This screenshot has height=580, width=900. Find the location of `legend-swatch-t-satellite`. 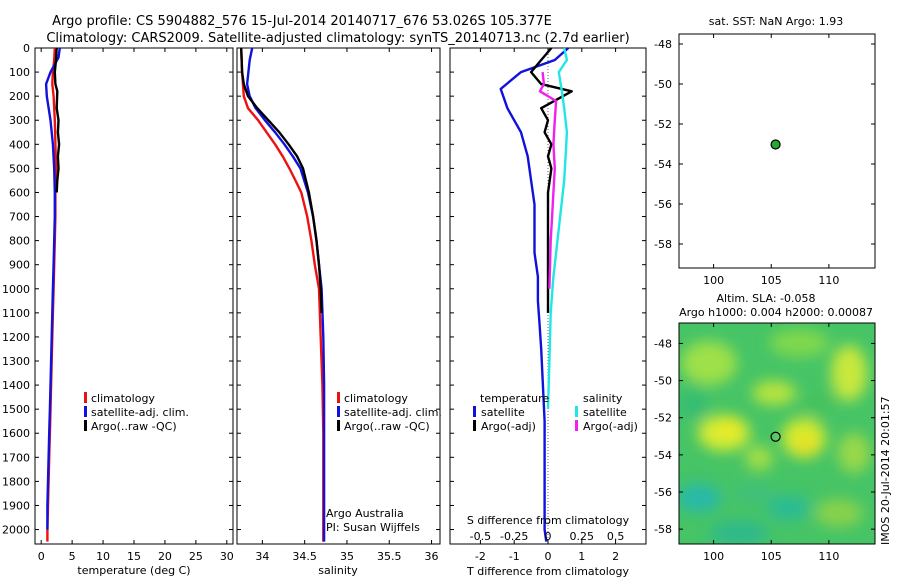

legend-swatch-t-satellite is located at coordinates (474, 411).